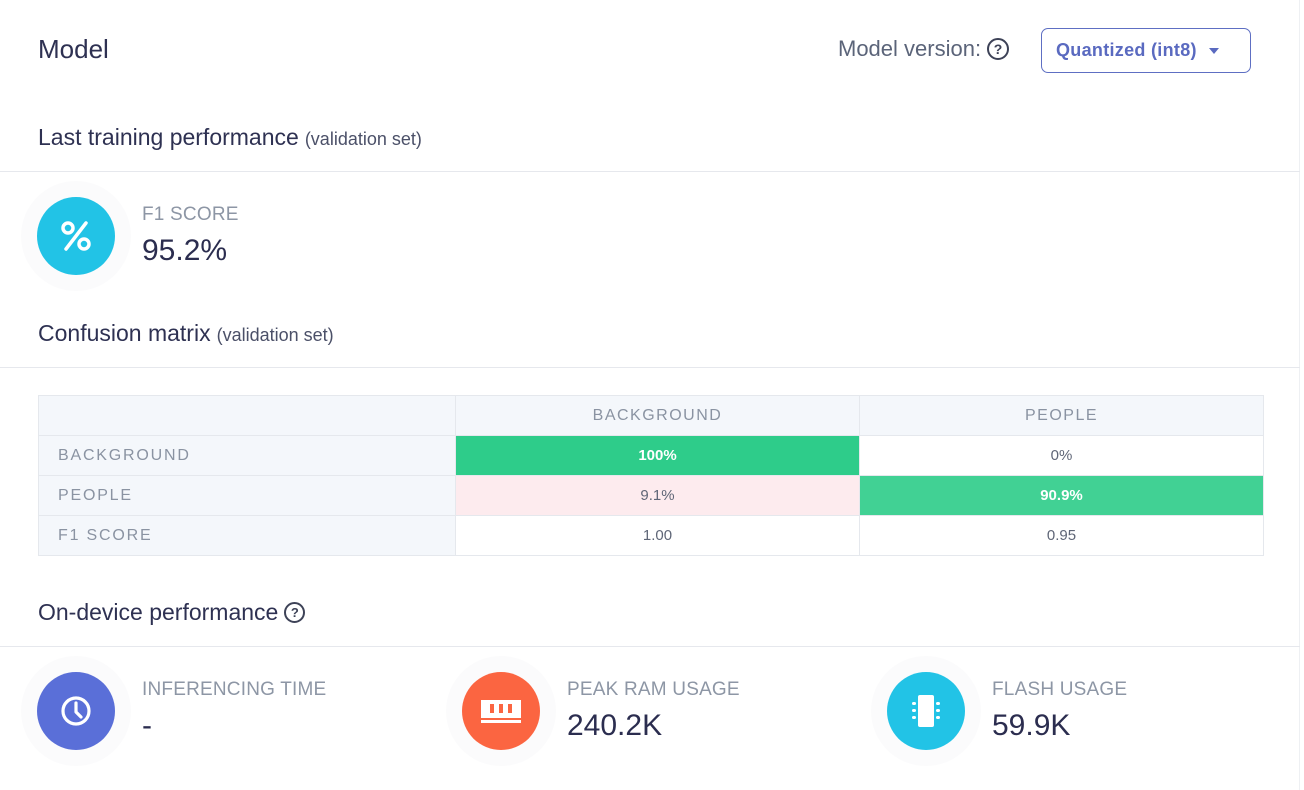  What do you see at coordinates (247, 415) in the screenshot?
I see `matrix-corner` at bounding box center [247, 415].